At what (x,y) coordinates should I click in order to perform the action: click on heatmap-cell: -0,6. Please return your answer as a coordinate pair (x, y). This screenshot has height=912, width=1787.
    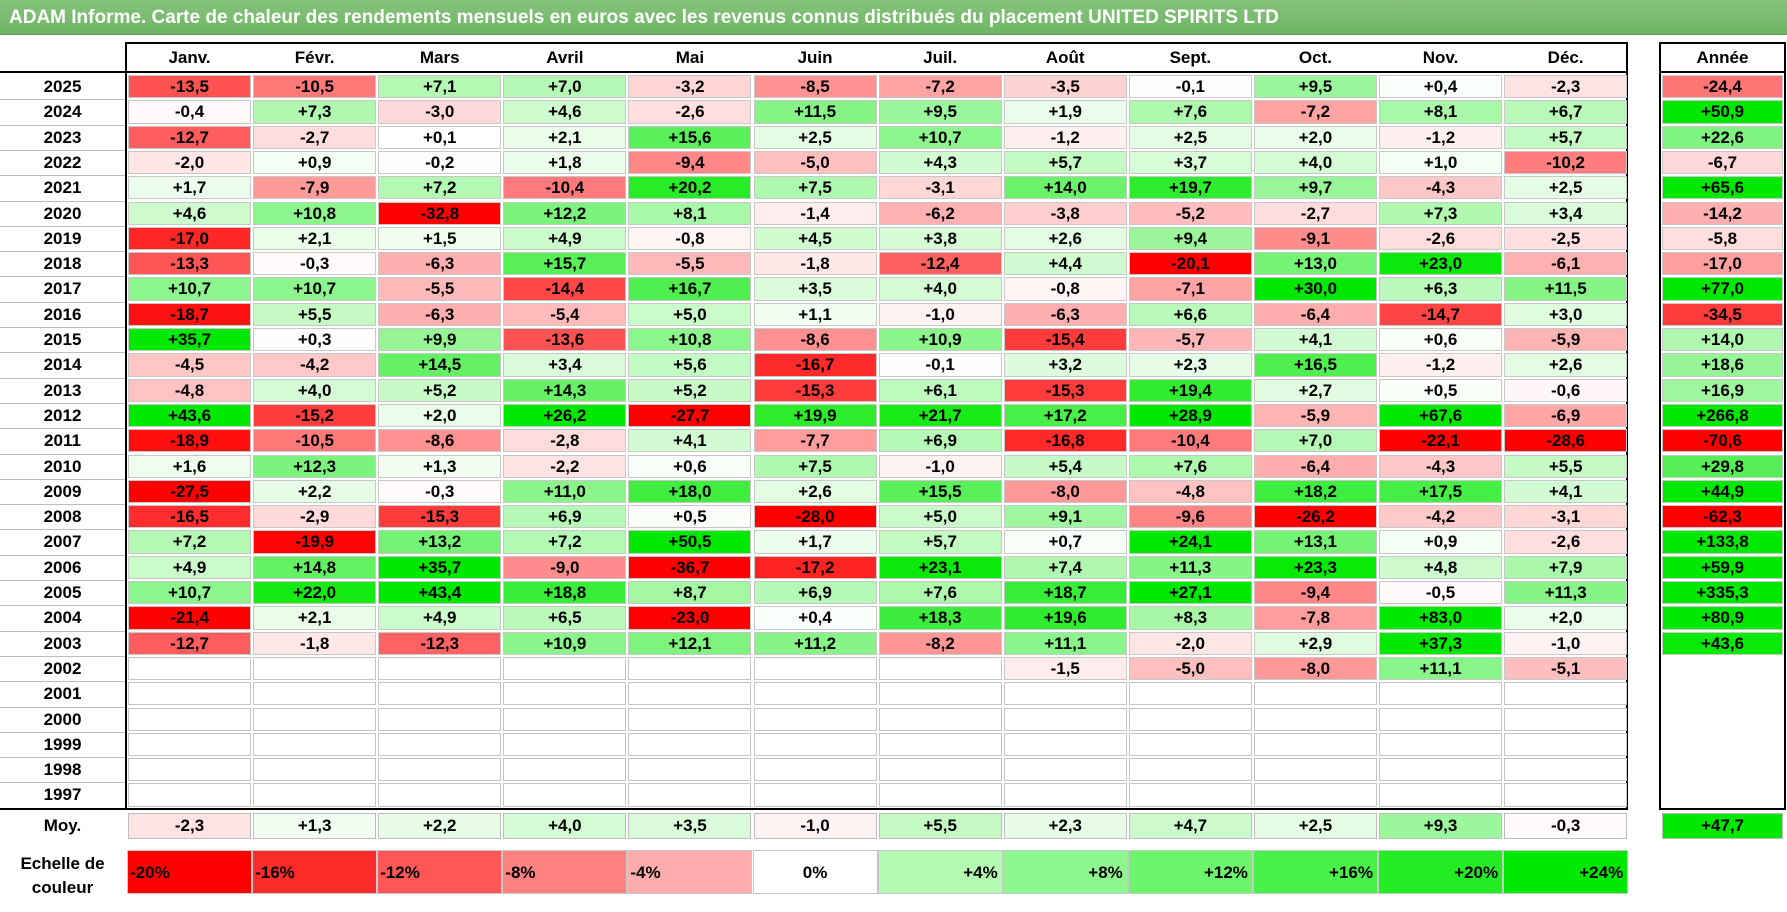
    Looking at the image, I should click on (1566, 390).